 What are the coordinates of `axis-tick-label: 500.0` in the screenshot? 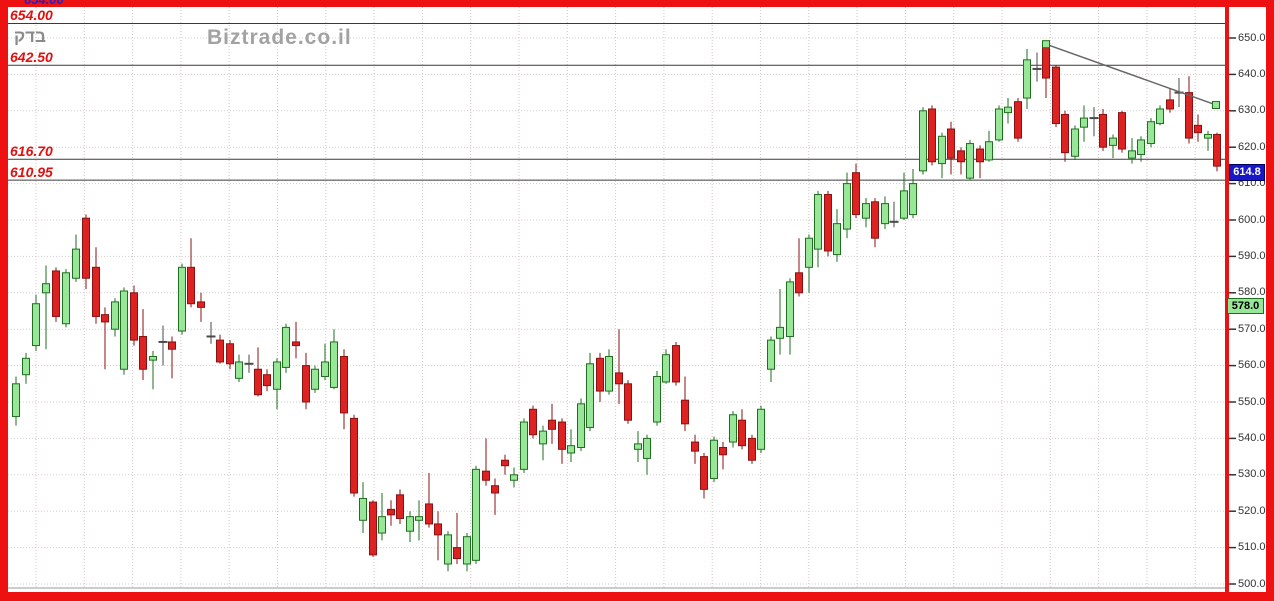 It's located at (1252, 583).